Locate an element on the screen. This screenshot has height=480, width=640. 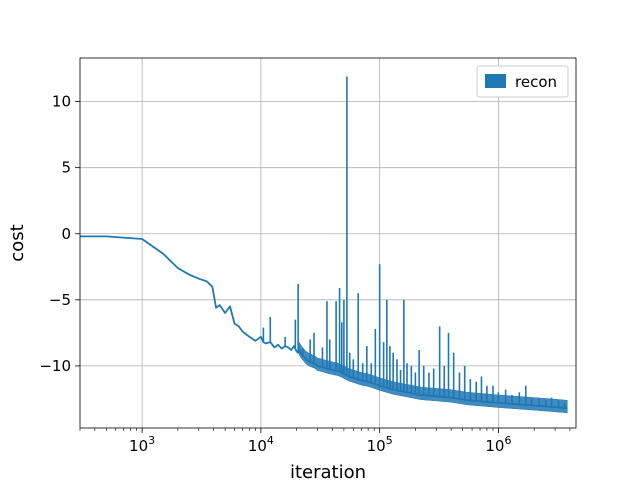
y-tick-label: 0 is located at coordinates (66, 234).